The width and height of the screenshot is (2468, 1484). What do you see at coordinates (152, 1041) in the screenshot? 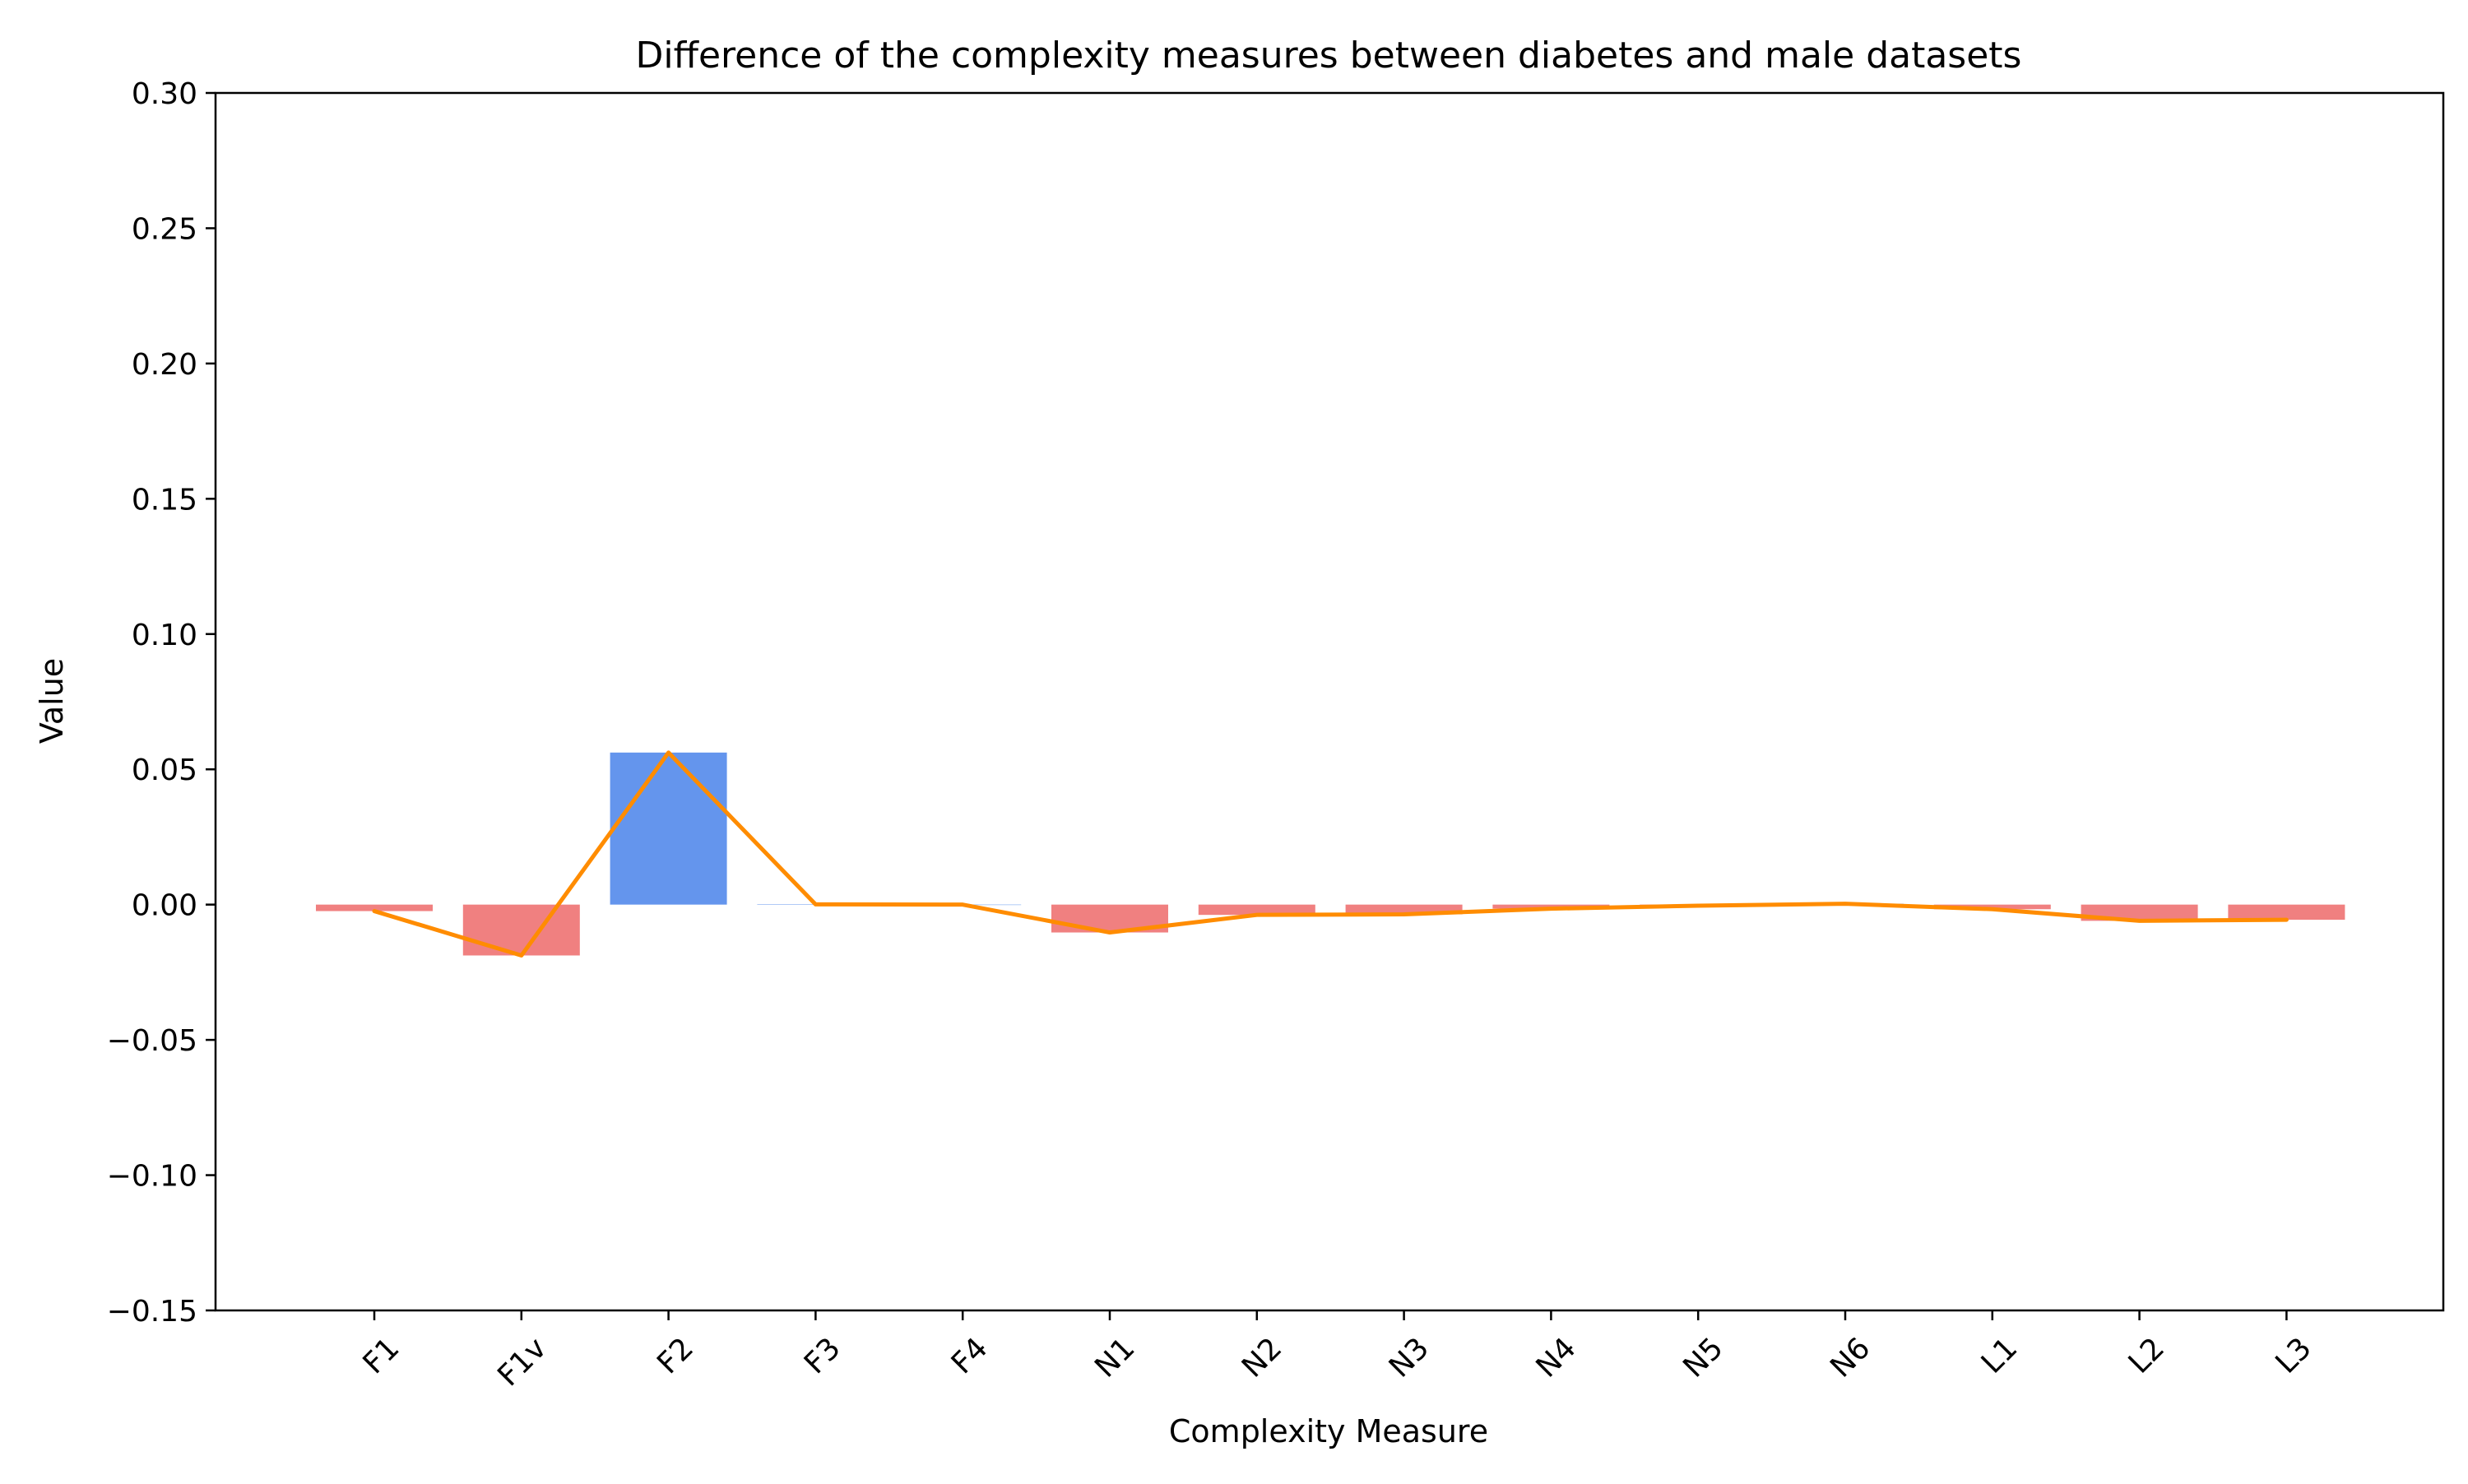
I see `y-tick-label: −0.05` at bounding box center [152, 1041].